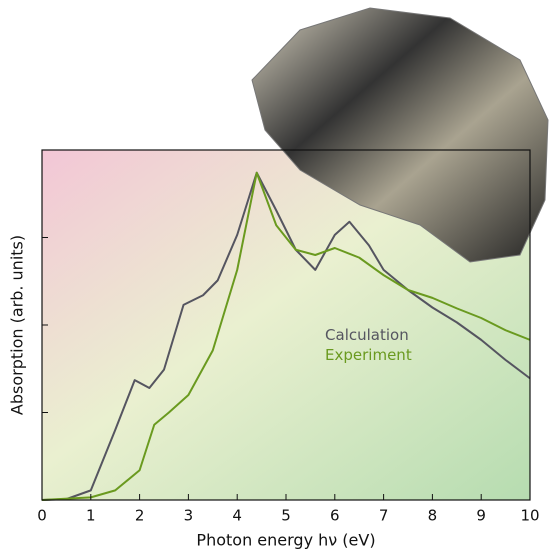 This screenshot has height=550, width=549. Describe the element at coordinates (433, 516) in the screenshot. I see `x-tick-label: 8` at that location.